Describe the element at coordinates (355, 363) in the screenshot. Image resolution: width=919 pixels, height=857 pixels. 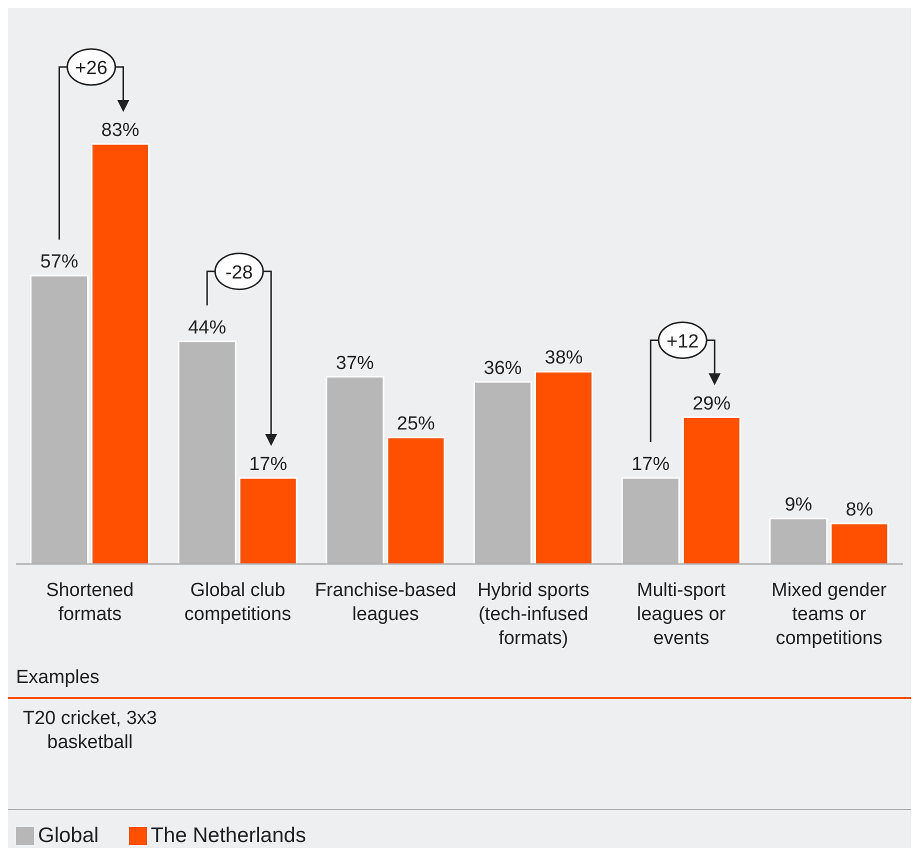
I see `data-label: 37%` at that location.